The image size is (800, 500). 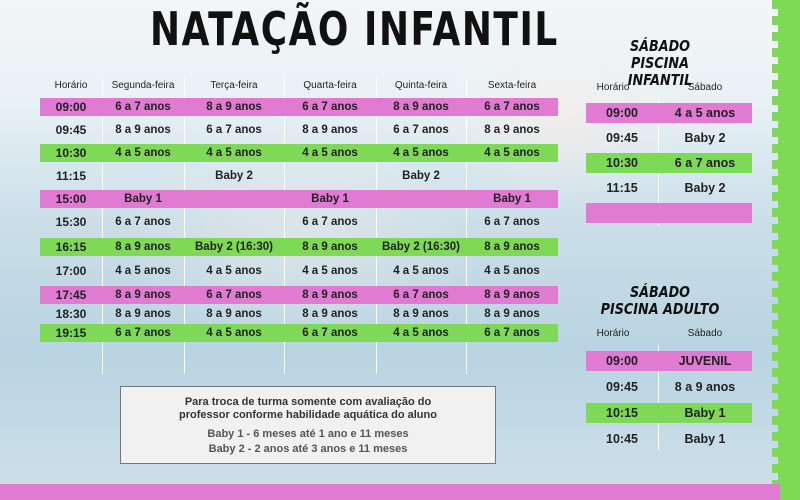 I want to click on saturday-infantil-header-time: Horário, so click(x=613, y=87).